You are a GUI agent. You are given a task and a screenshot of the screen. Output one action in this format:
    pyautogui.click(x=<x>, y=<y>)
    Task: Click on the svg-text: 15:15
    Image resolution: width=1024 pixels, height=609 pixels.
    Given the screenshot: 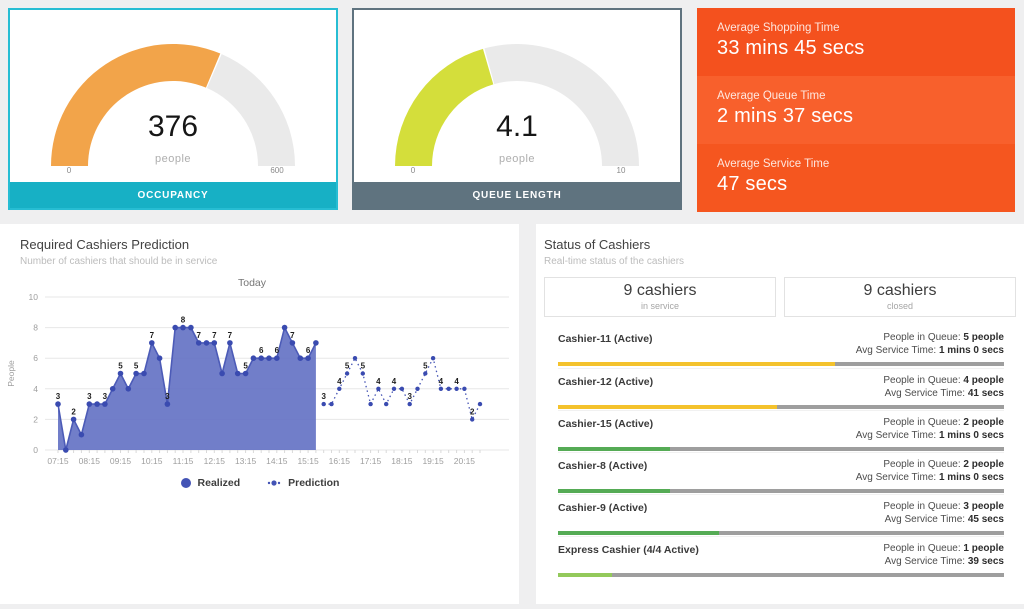 What is the action you would take?
    pyautogui.click(x=308, y=461)
    